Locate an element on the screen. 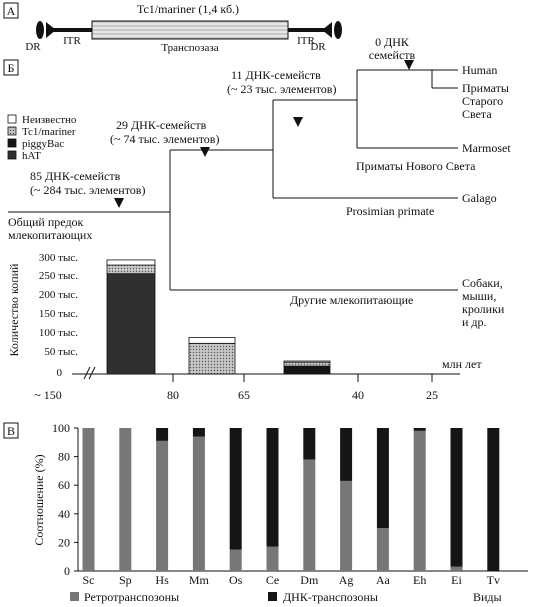  species-label: Aa is located at coordinates (383, 580).